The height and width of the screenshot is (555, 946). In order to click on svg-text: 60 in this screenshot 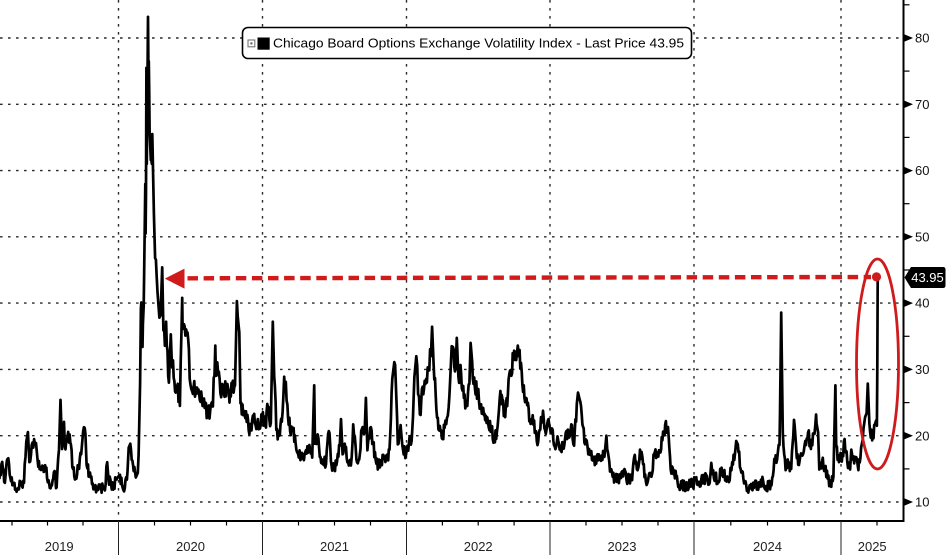, I will do `click(922, 170)`.